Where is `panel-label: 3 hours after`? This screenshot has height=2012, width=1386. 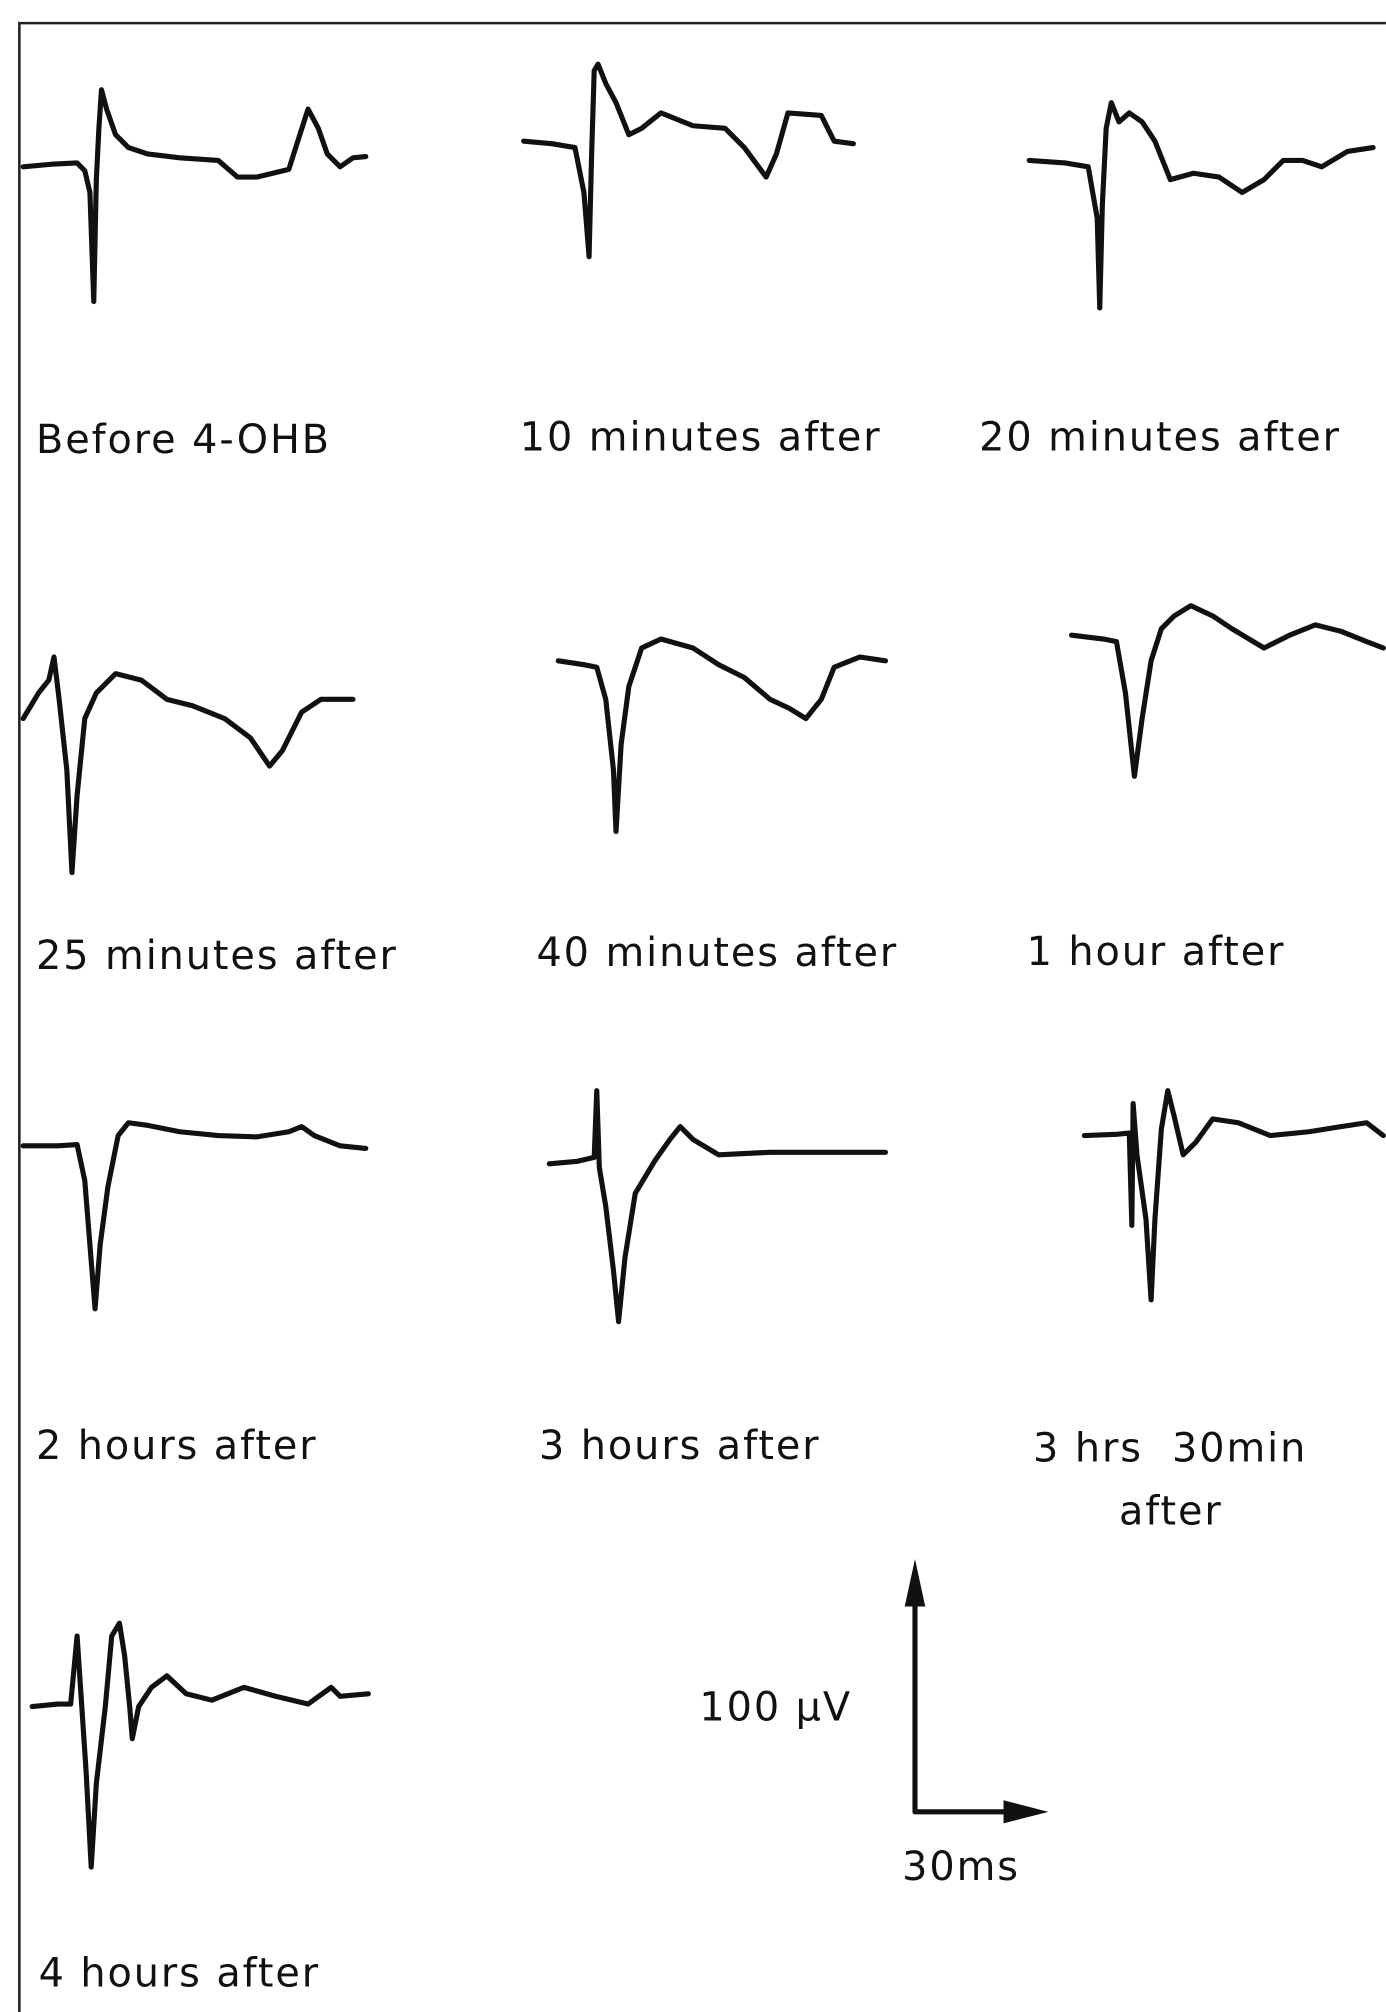
panel-label: 3 hours after is located at coordinates (679, 1446).